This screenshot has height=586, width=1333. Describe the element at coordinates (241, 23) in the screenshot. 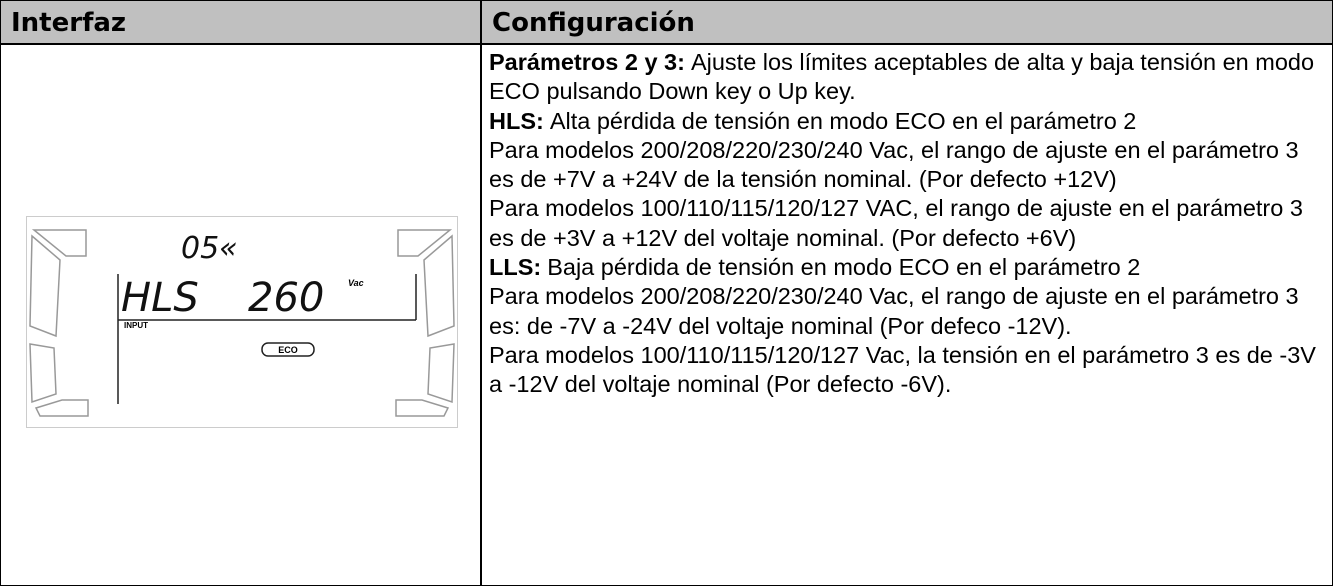

I see `header-cell: Interfaz` at that location.